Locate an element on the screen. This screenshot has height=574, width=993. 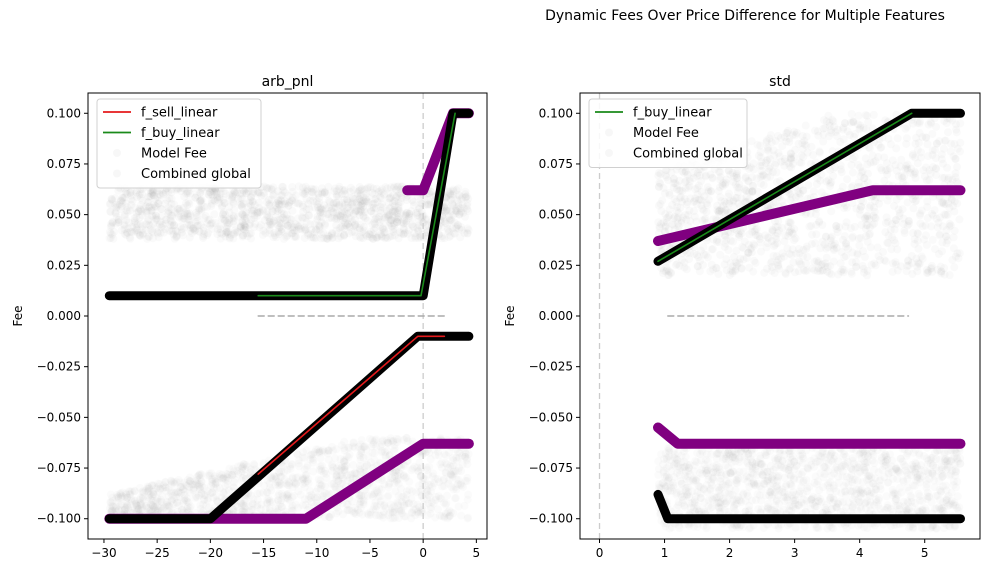
x-tick-label: 4 is located at coordinates (860, 553).